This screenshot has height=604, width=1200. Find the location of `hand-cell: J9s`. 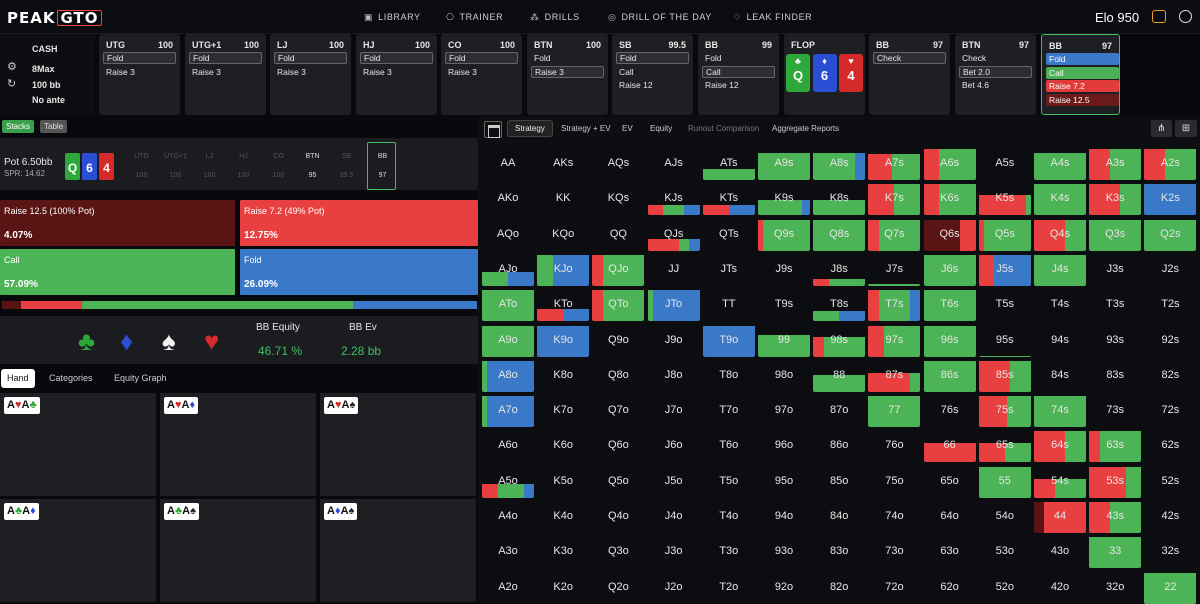

hand-cell: J9s is located at coordinates (784, 268).